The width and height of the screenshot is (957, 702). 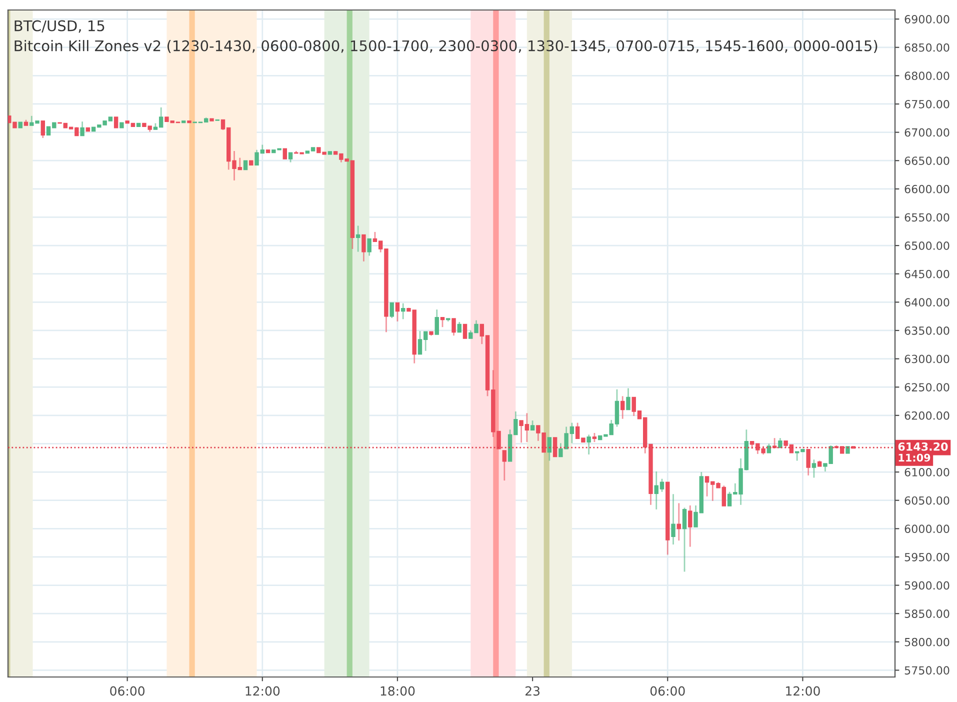 What do you see at coordinates (927, 614) in the screenshot?
I see `y-tick-label: 5850.00` at bounding box center [927, 614].